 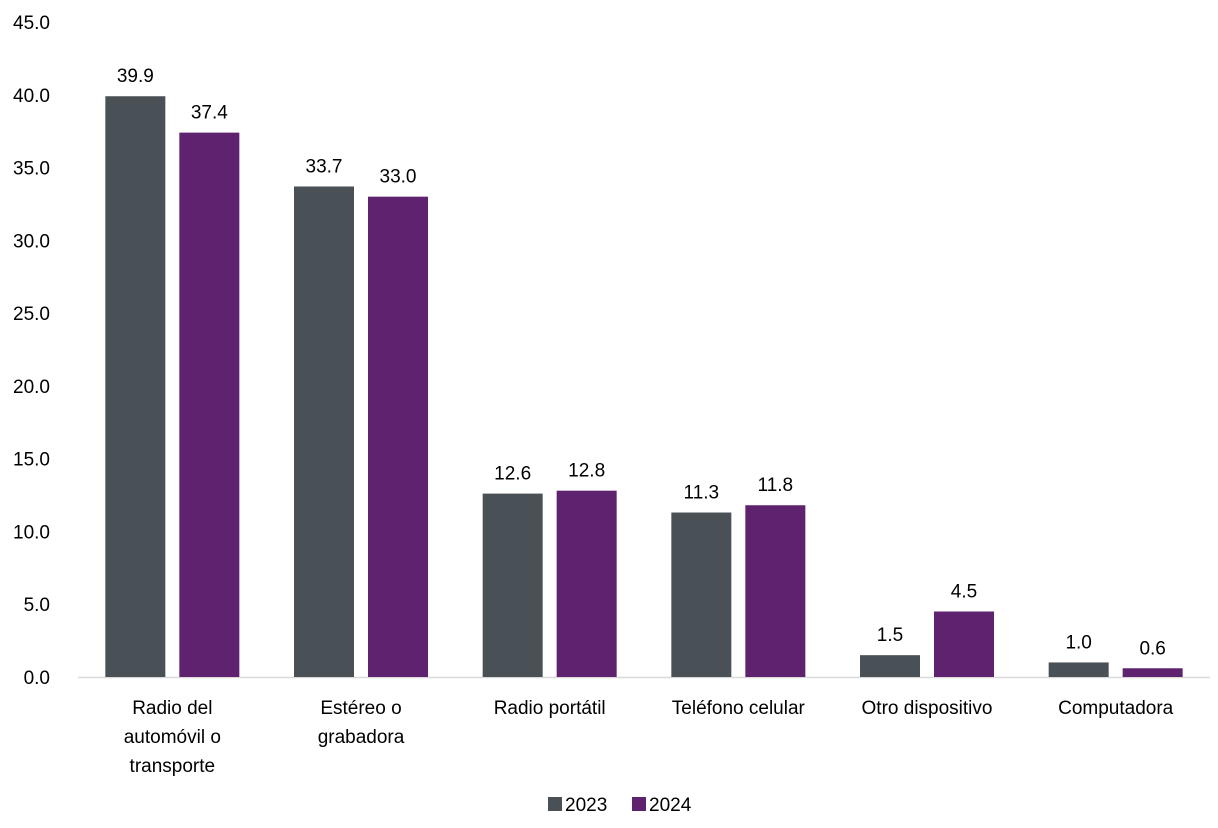 I want to click on data-label-2023: 1.5, so click(x=890, y=635).